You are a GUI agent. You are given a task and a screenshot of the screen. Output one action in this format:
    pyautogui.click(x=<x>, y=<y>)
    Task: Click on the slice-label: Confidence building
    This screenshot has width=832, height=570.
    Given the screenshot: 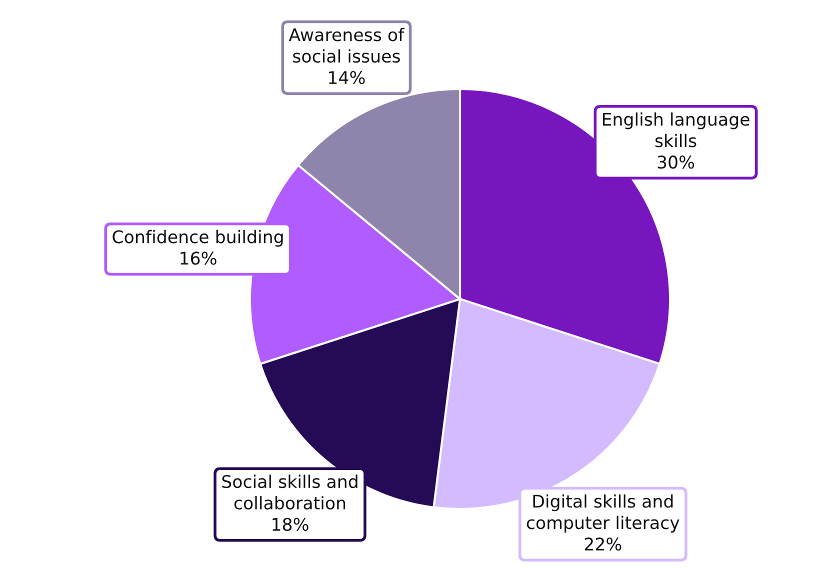 What is the action you would take?
    pyautogui.click(x=197, y=238)
    